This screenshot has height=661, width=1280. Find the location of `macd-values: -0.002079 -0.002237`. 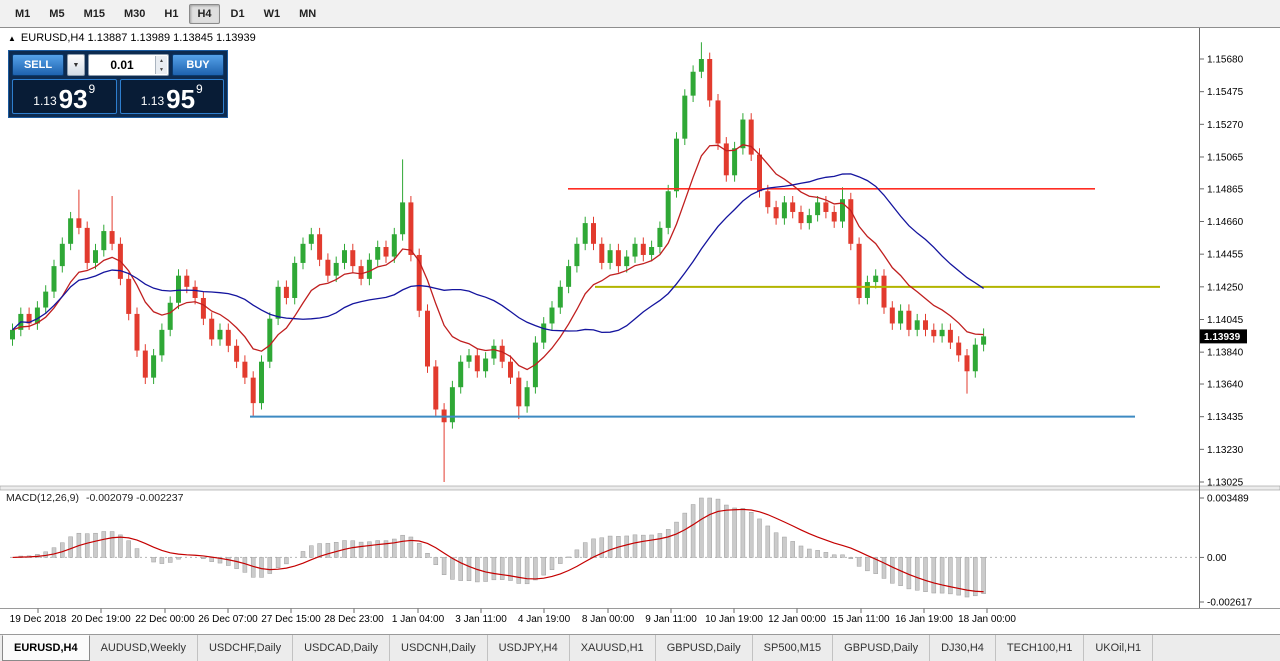

macd-values: -0.002079 -0.002237 is located at coordinates (134, 498).